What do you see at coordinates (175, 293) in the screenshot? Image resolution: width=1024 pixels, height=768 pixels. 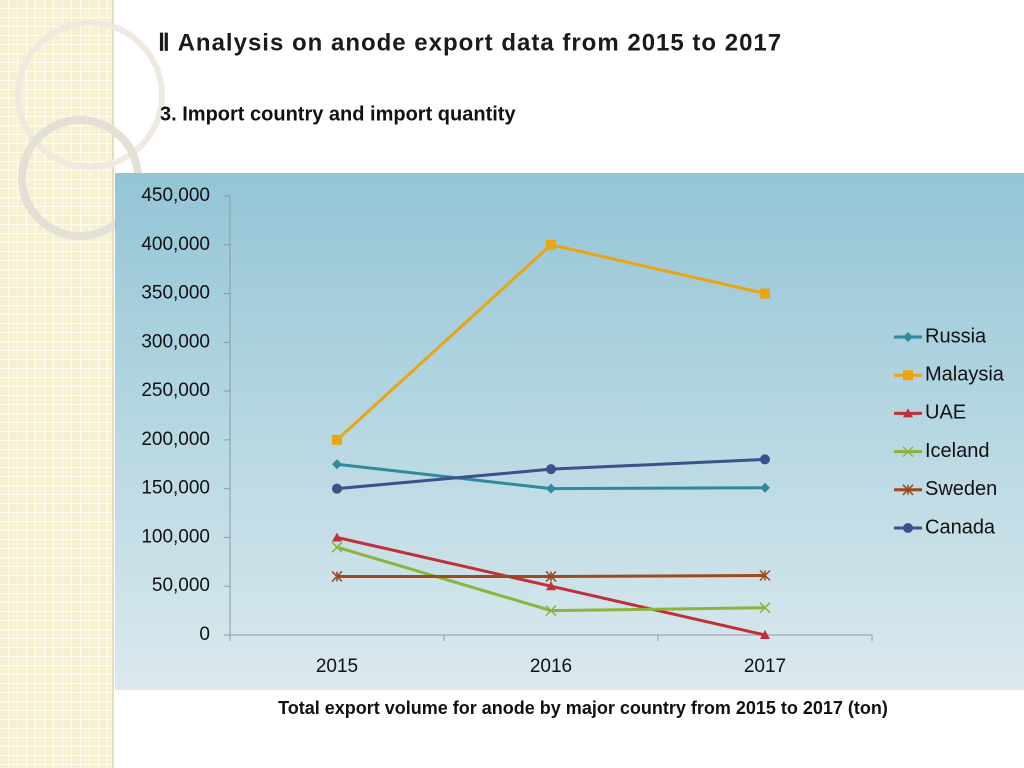 I see `y-tick-label: 350,000` at bounding box center [175, 293].